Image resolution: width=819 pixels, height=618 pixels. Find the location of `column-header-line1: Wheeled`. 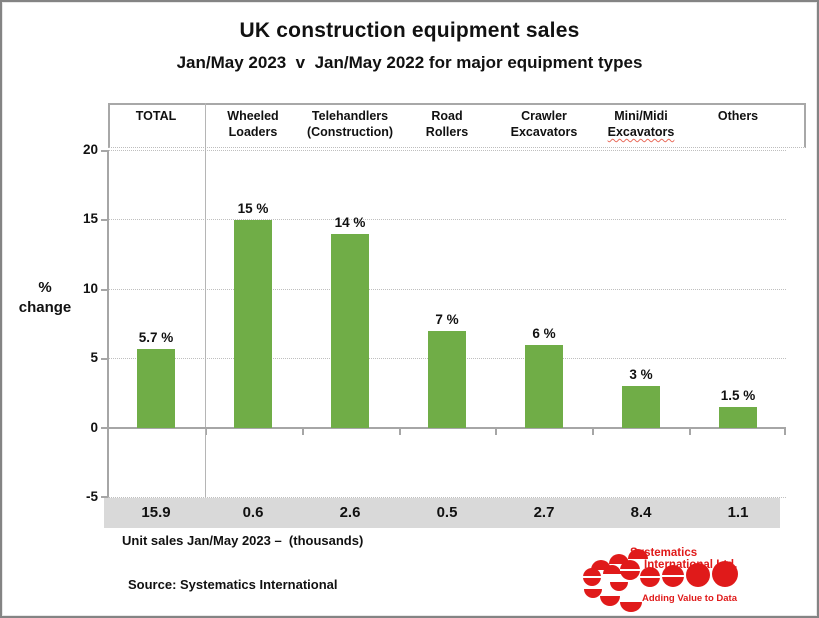

column-header-line1: Wheeled is located at coordinates (253, 116).